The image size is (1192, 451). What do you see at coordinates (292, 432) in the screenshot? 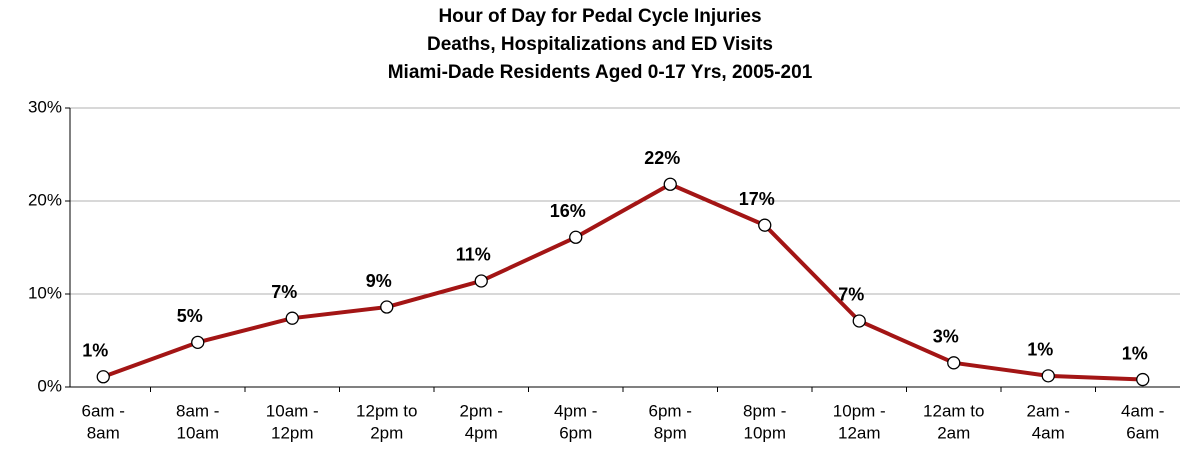
I see `x-tick-label: 12pm` at bounding box center [292, 432].